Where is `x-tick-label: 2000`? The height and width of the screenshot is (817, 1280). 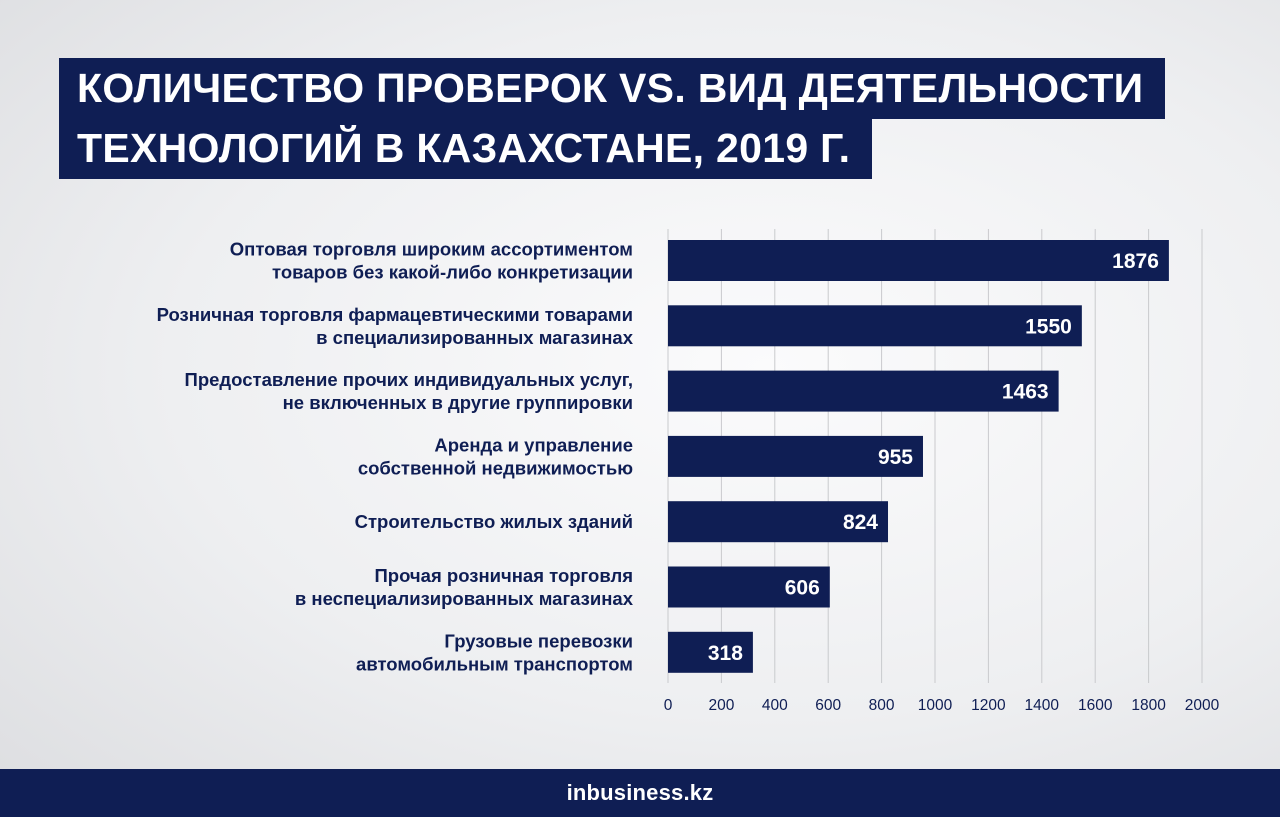
x-tick-label: 2000 is located at coordinates (1202, 705).